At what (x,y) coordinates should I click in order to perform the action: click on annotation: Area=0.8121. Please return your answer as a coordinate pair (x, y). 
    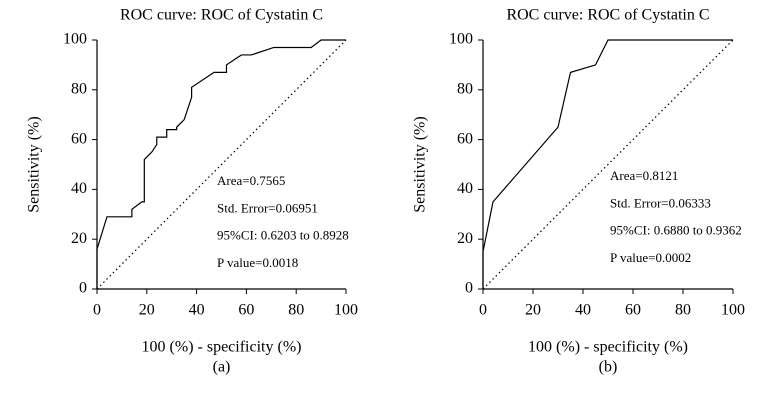
    Looking at the image, I should click on (644, 175).